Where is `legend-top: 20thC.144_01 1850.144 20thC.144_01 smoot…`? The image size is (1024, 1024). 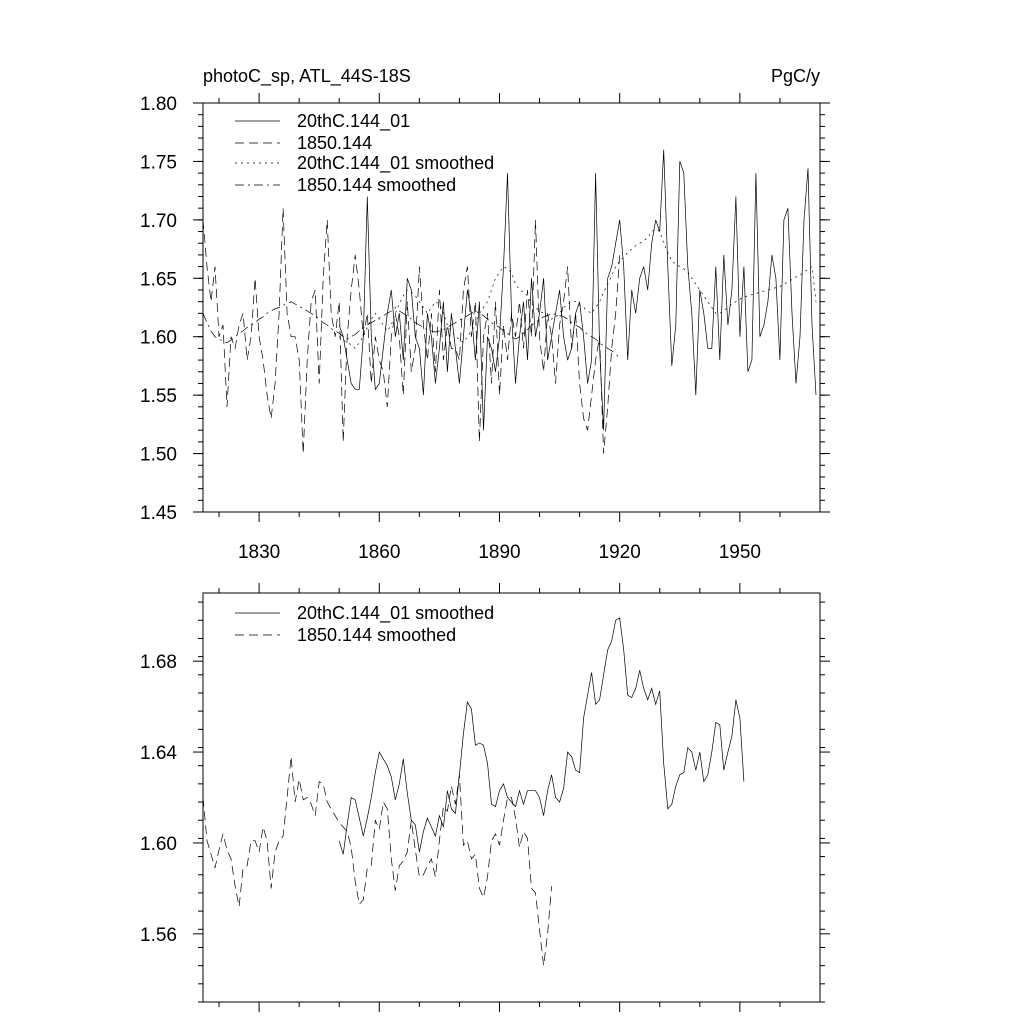
legend-top: 20thC.144_01 1850.144 20thC.144_01 smoot… is located at coordinates (364, 153).